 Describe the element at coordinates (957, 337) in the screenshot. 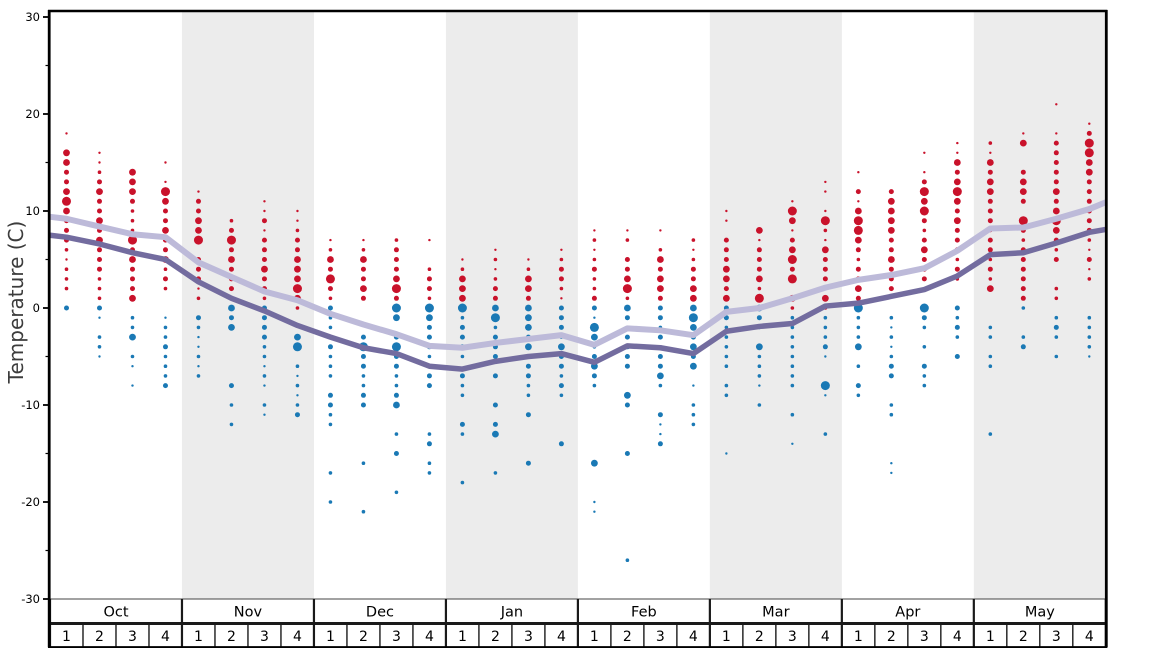

I see `cold-dot-apr4` at that location.